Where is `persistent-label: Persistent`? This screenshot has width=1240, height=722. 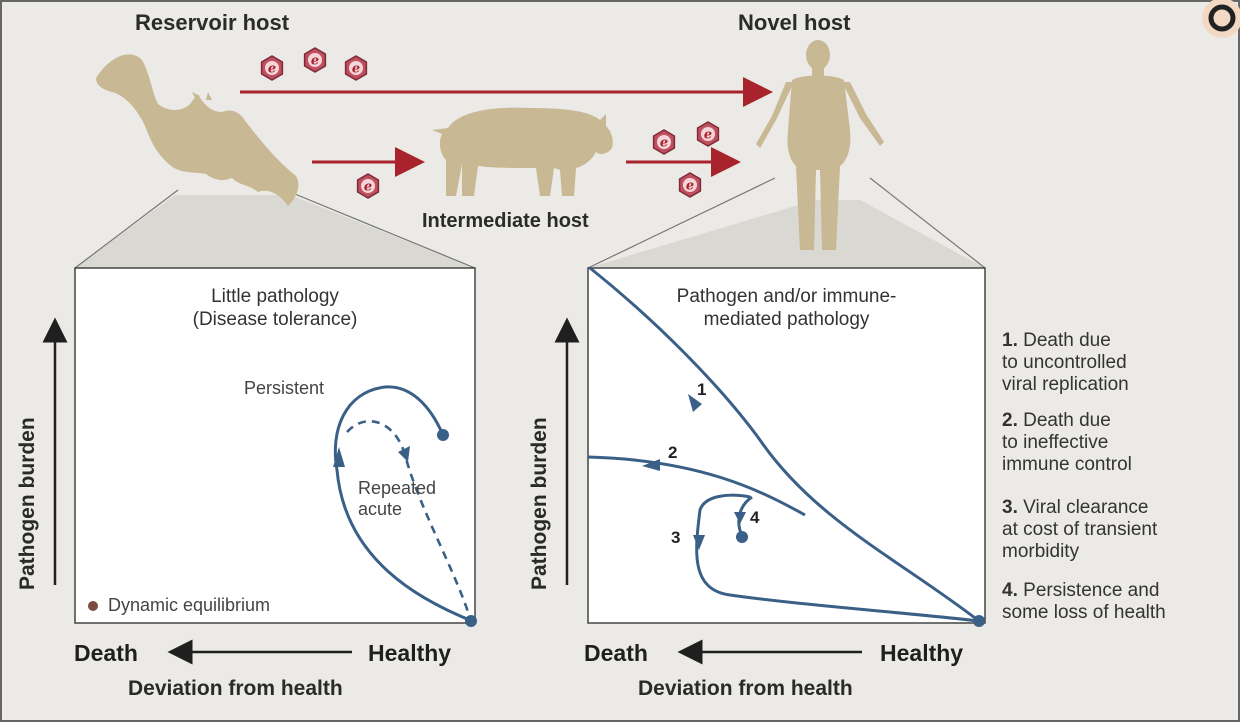
persistent-label: Persistent is located at coordinates (284, 388).